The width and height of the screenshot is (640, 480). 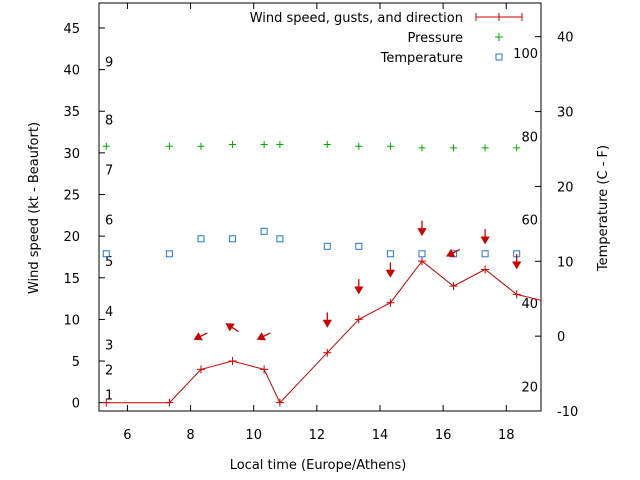 What do you see at coordinates (71, 237) in the screenshot?
I see `y-left-tick-label: 20` at bounding box center [71, 237].